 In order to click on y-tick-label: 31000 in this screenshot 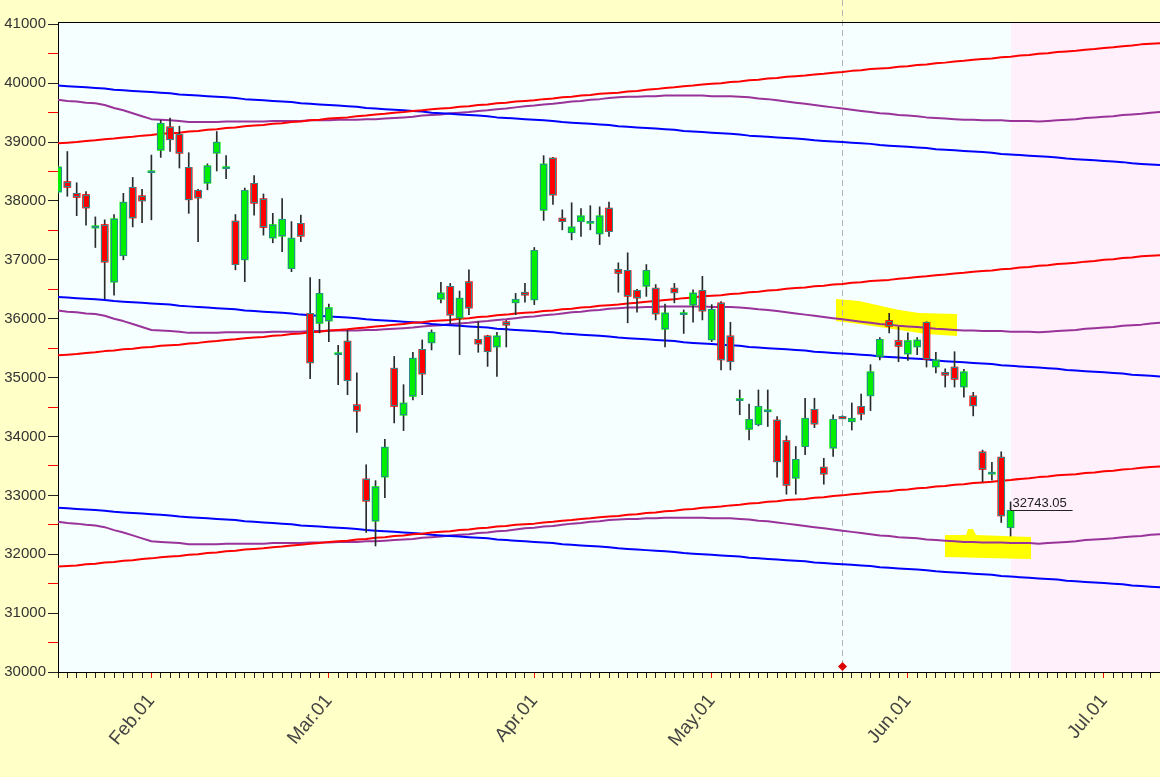, I will do `click(25, 612)`.